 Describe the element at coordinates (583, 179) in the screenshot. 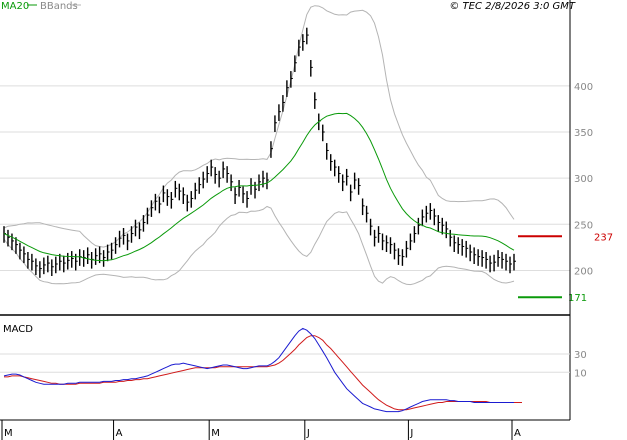

I see `price-y-tick-label: 300` at that location.